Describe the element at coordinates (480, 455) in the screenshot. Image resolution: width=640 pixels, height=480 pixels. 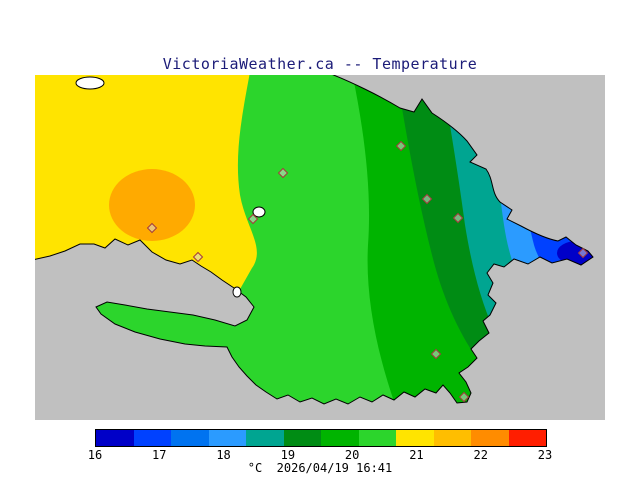
I see `colorbar-tick: 22` at that location.